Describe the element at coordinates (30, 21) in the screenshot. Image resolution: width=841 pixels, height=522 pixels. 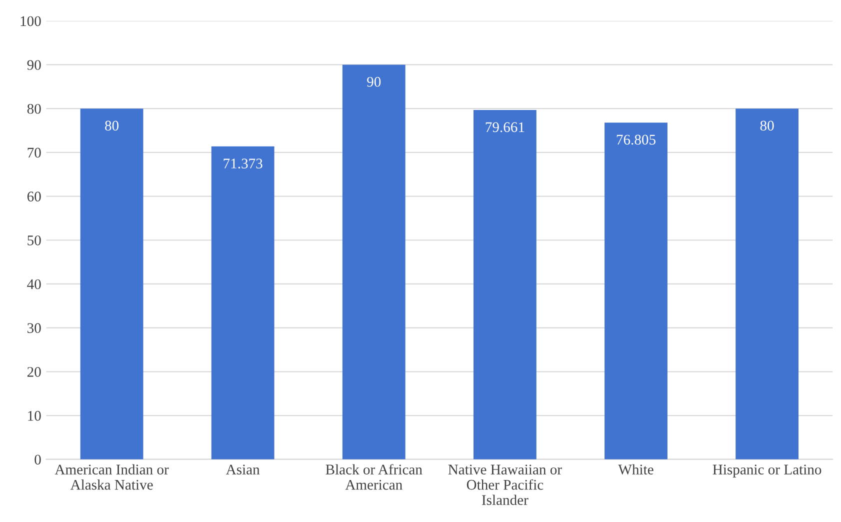
I see `y-tick-label: 100` at that location.